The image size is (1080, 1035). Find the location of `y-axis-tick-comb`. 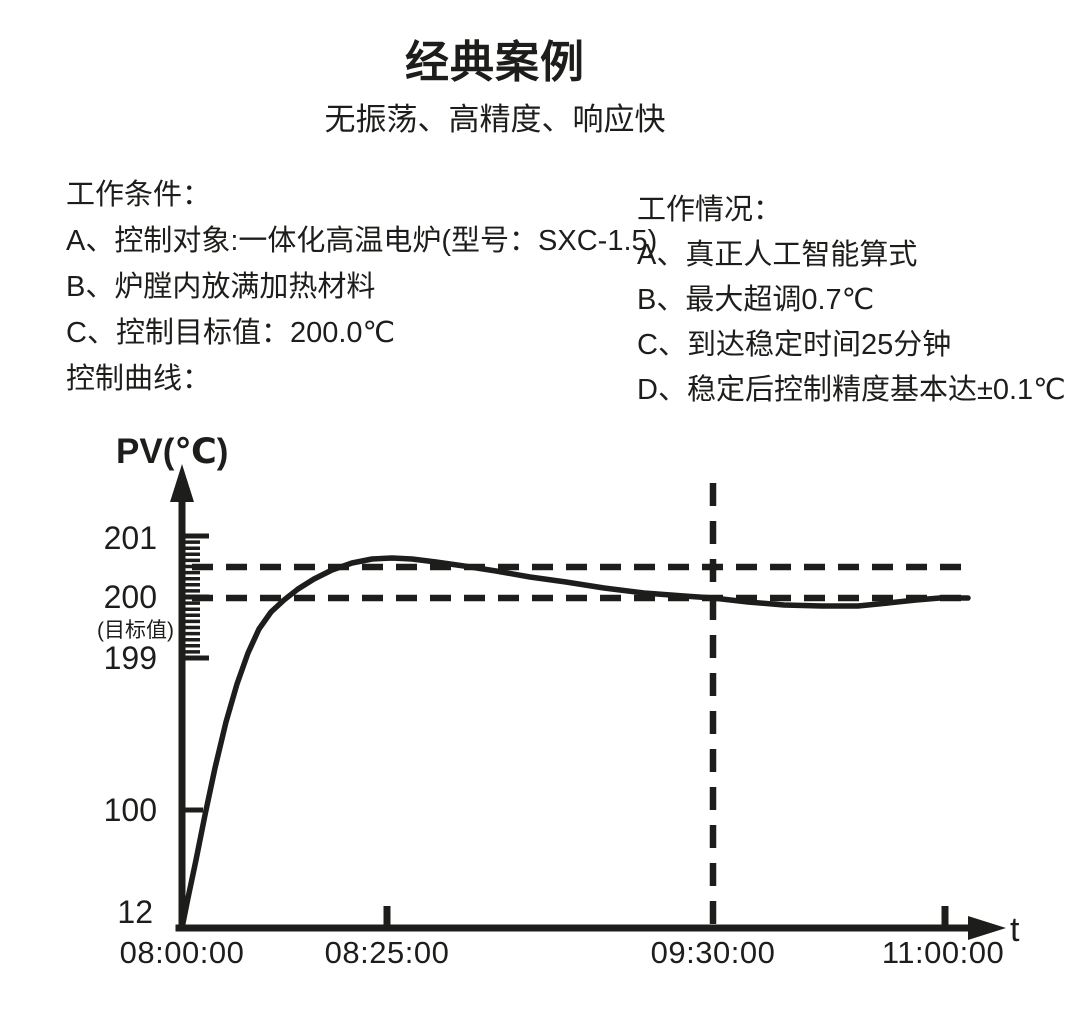

y-axis-tick-comb is located at coordinates (196, 673).